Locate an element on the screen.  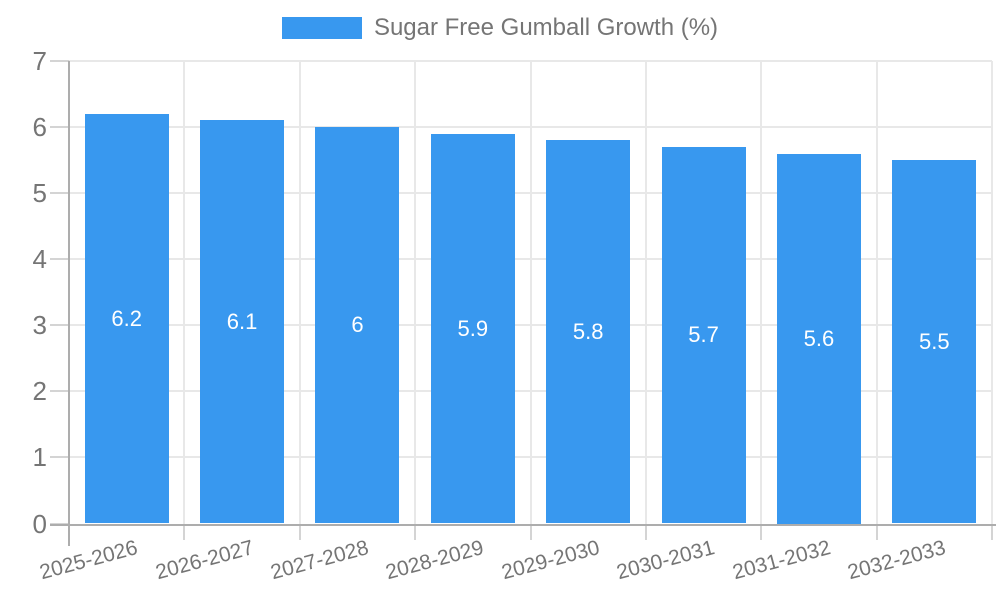
x-axis-label: 2030-2031 is located at coordinates (666, 560).